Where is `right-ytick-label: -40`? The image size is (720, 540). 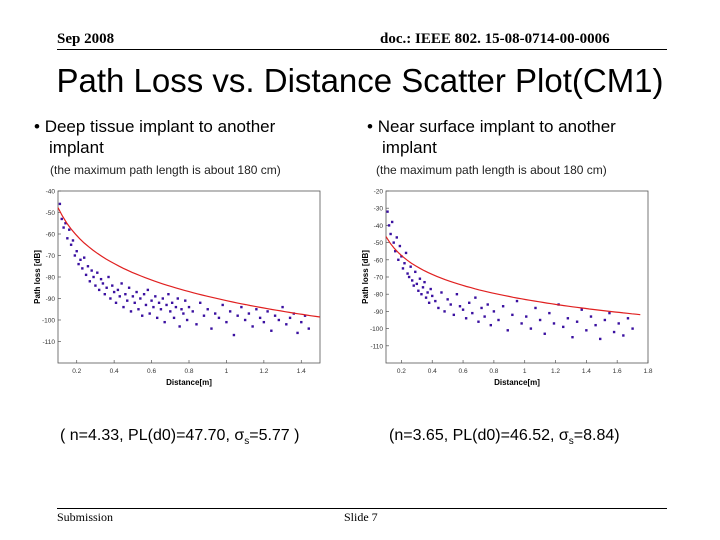
right-ytick-label: -40 is located at coordinates (379, 226).